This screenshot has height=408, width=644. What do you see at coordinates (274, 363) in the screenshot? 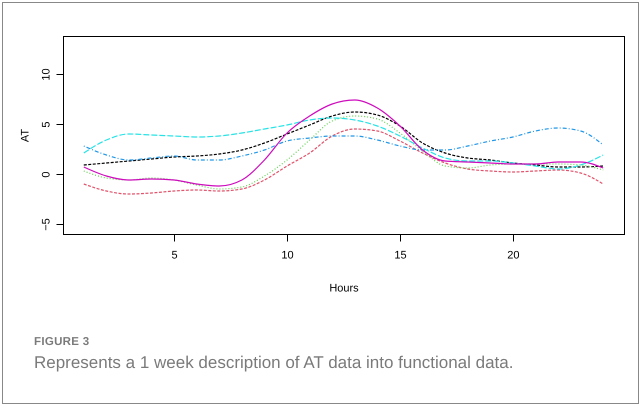
I see `text: Represents a 1 week description of AT data into functional data.` at bounding box center [274, 363].